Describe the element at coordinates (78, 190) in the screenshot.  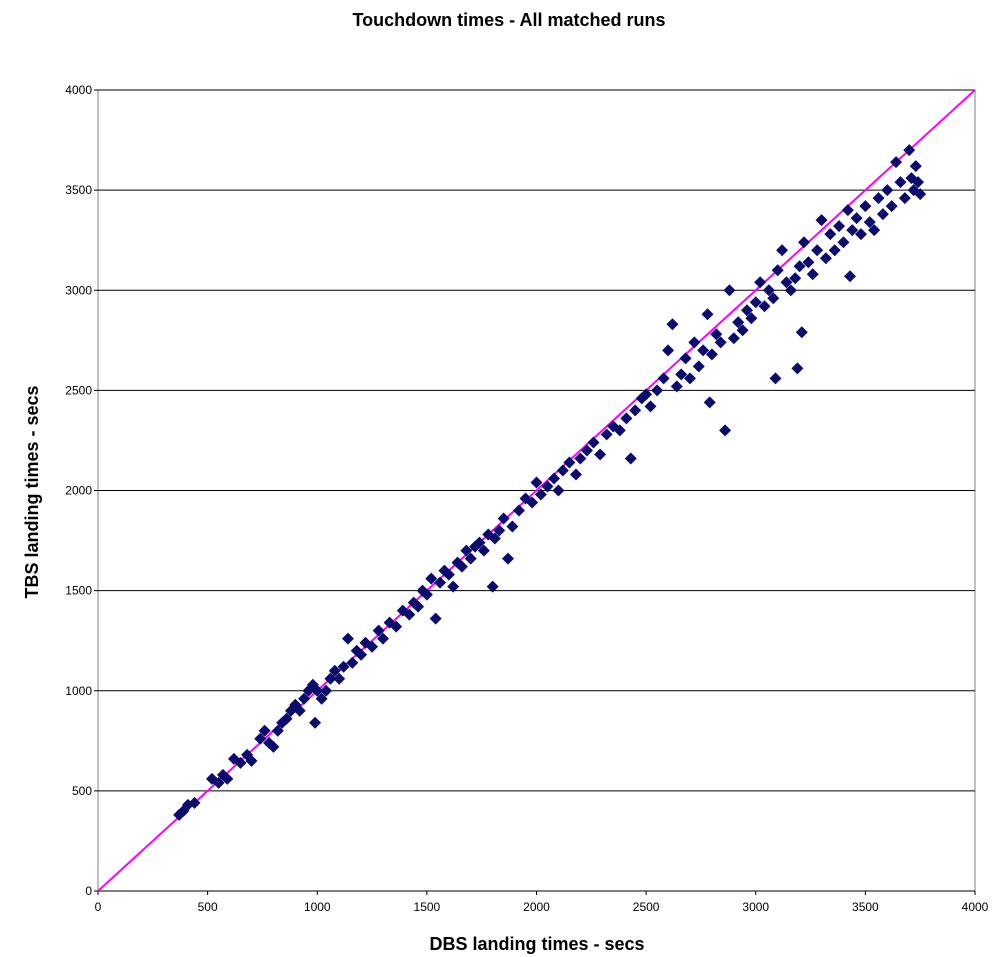
I see `y-tick-label: 3500` at that location.